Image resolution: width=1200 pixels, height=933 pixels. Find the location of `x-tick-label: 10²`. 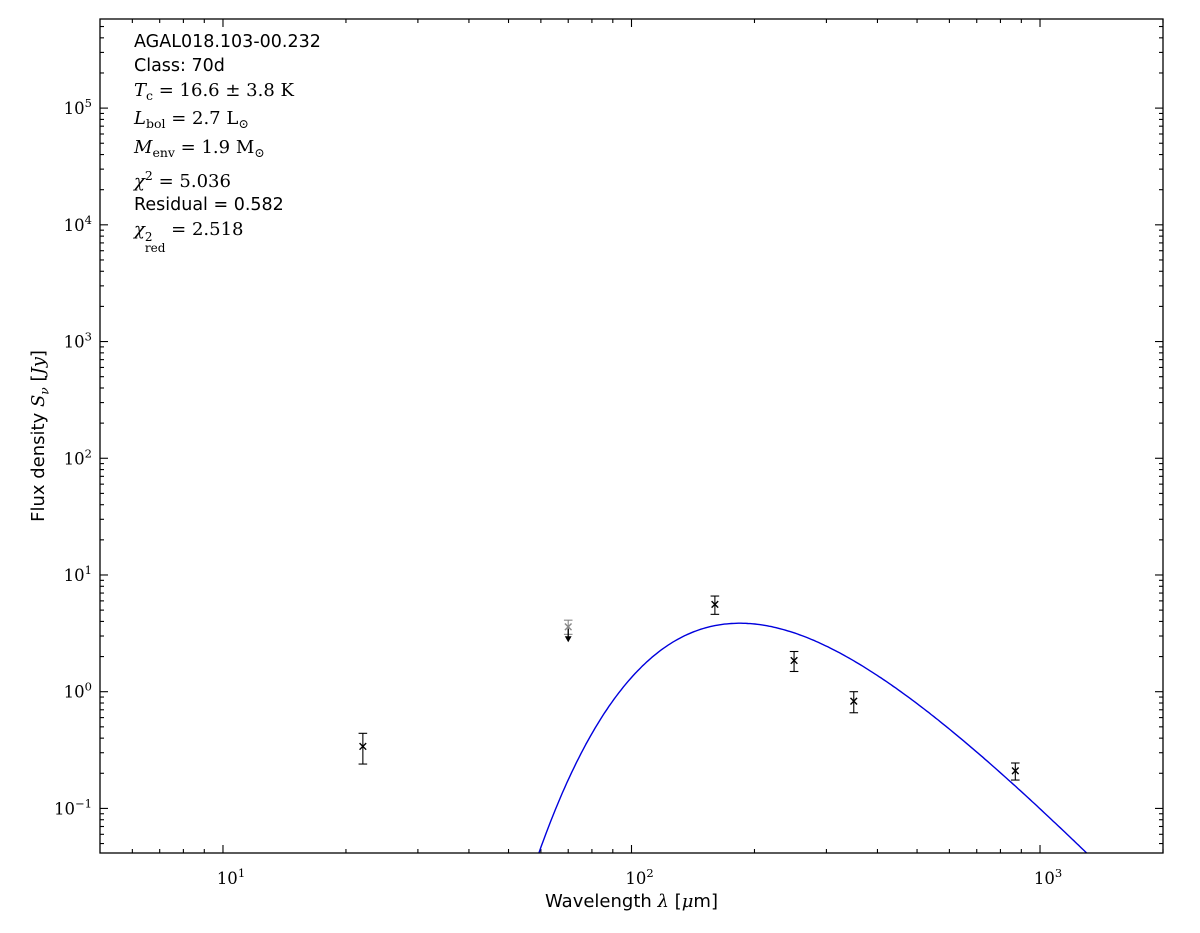

x-tick-label: 10² is located at coordinates (639, 877).